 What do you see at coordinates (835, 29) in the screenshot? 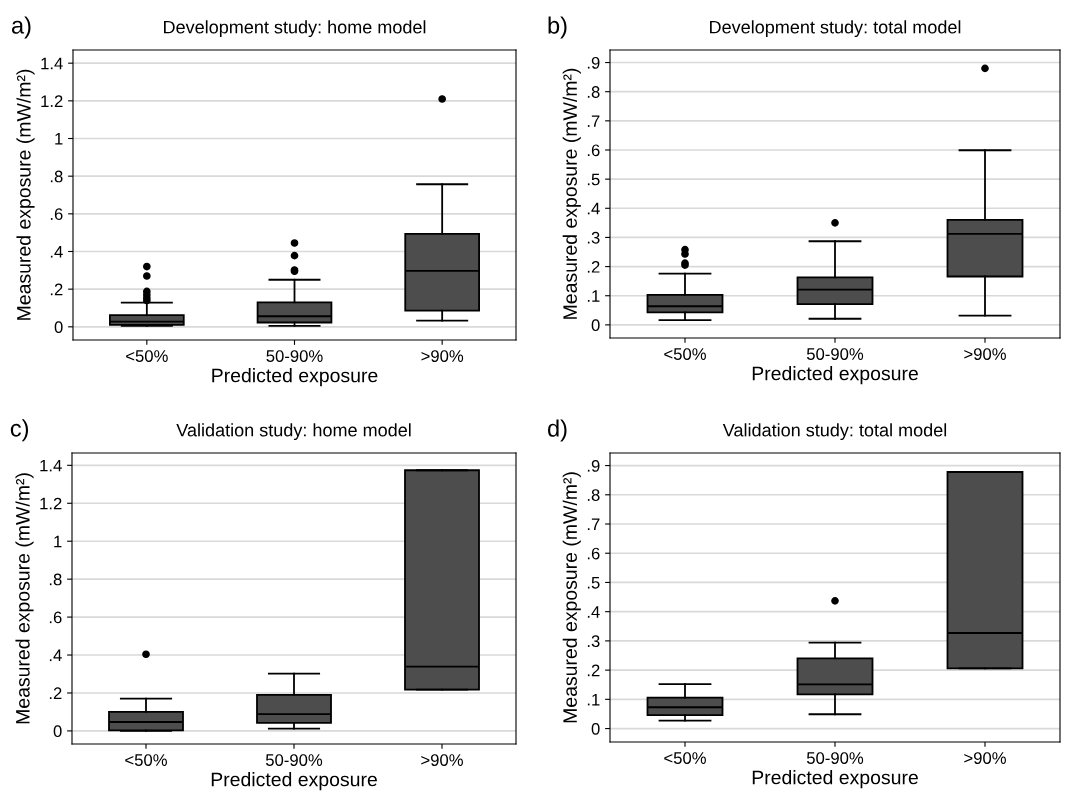
I see `chart-title: Development study: total model` at bounding box center [835, 29].